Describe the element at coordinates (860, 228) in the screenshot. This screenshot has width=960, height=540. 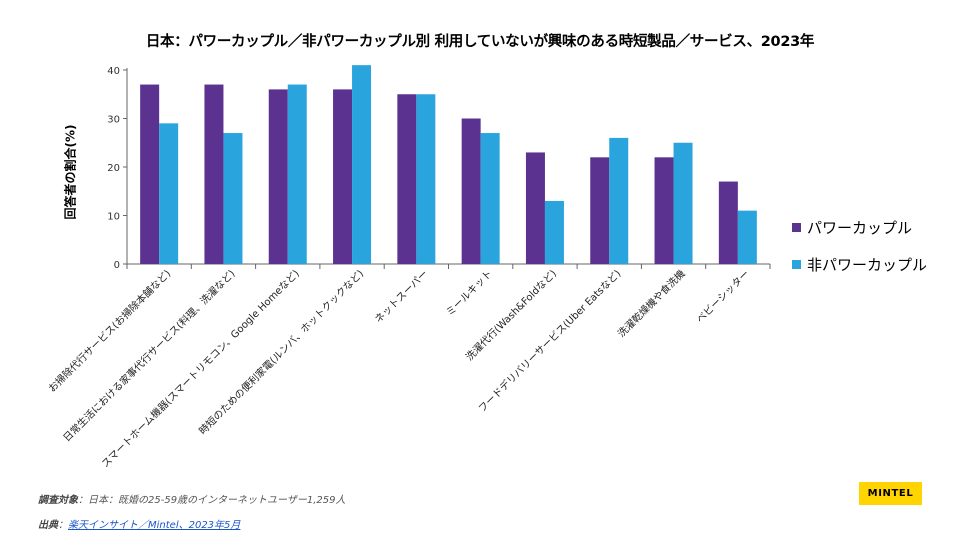
I see `legend-label-power: パワーカップル` at that location.